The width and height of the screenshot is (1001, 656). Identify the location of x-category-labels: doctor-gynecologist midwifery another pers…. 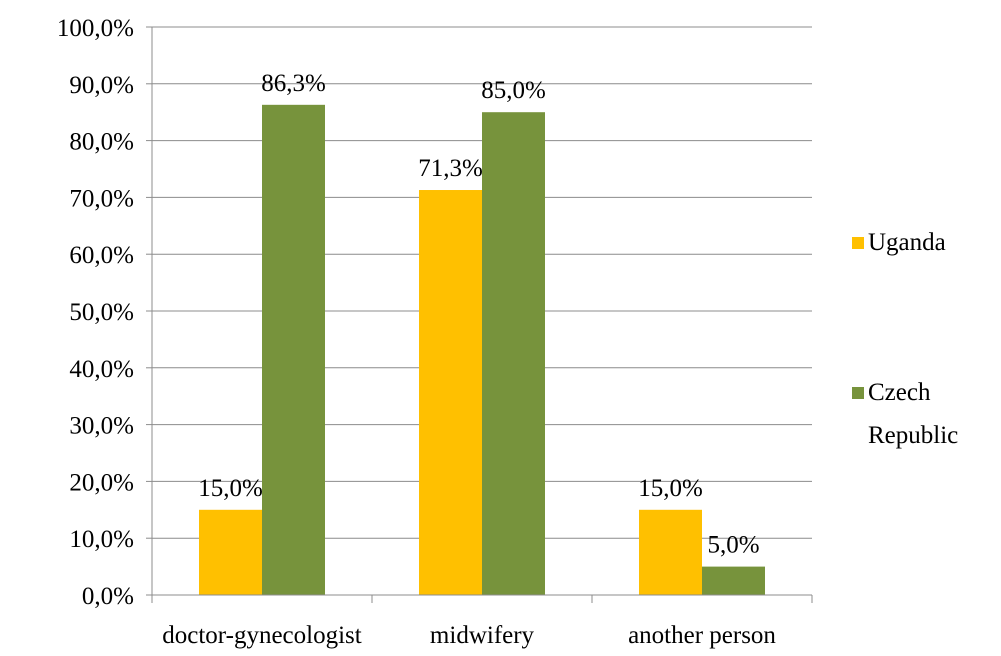
(469, 635).